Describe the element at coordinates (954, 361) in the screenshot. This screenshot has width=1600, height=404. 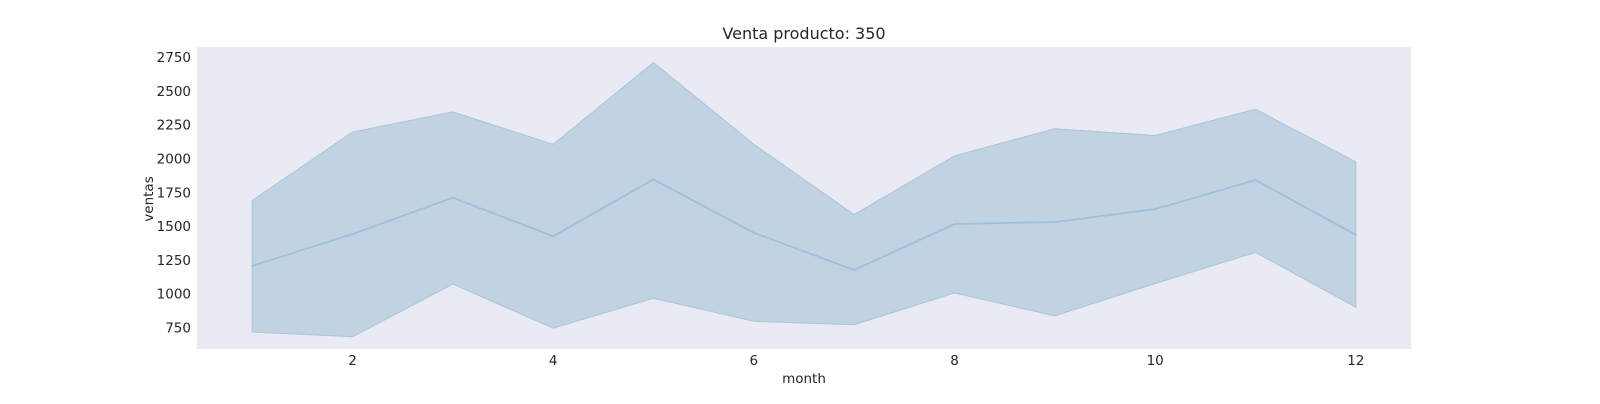
I see `x-tick-label: 8` at that location.